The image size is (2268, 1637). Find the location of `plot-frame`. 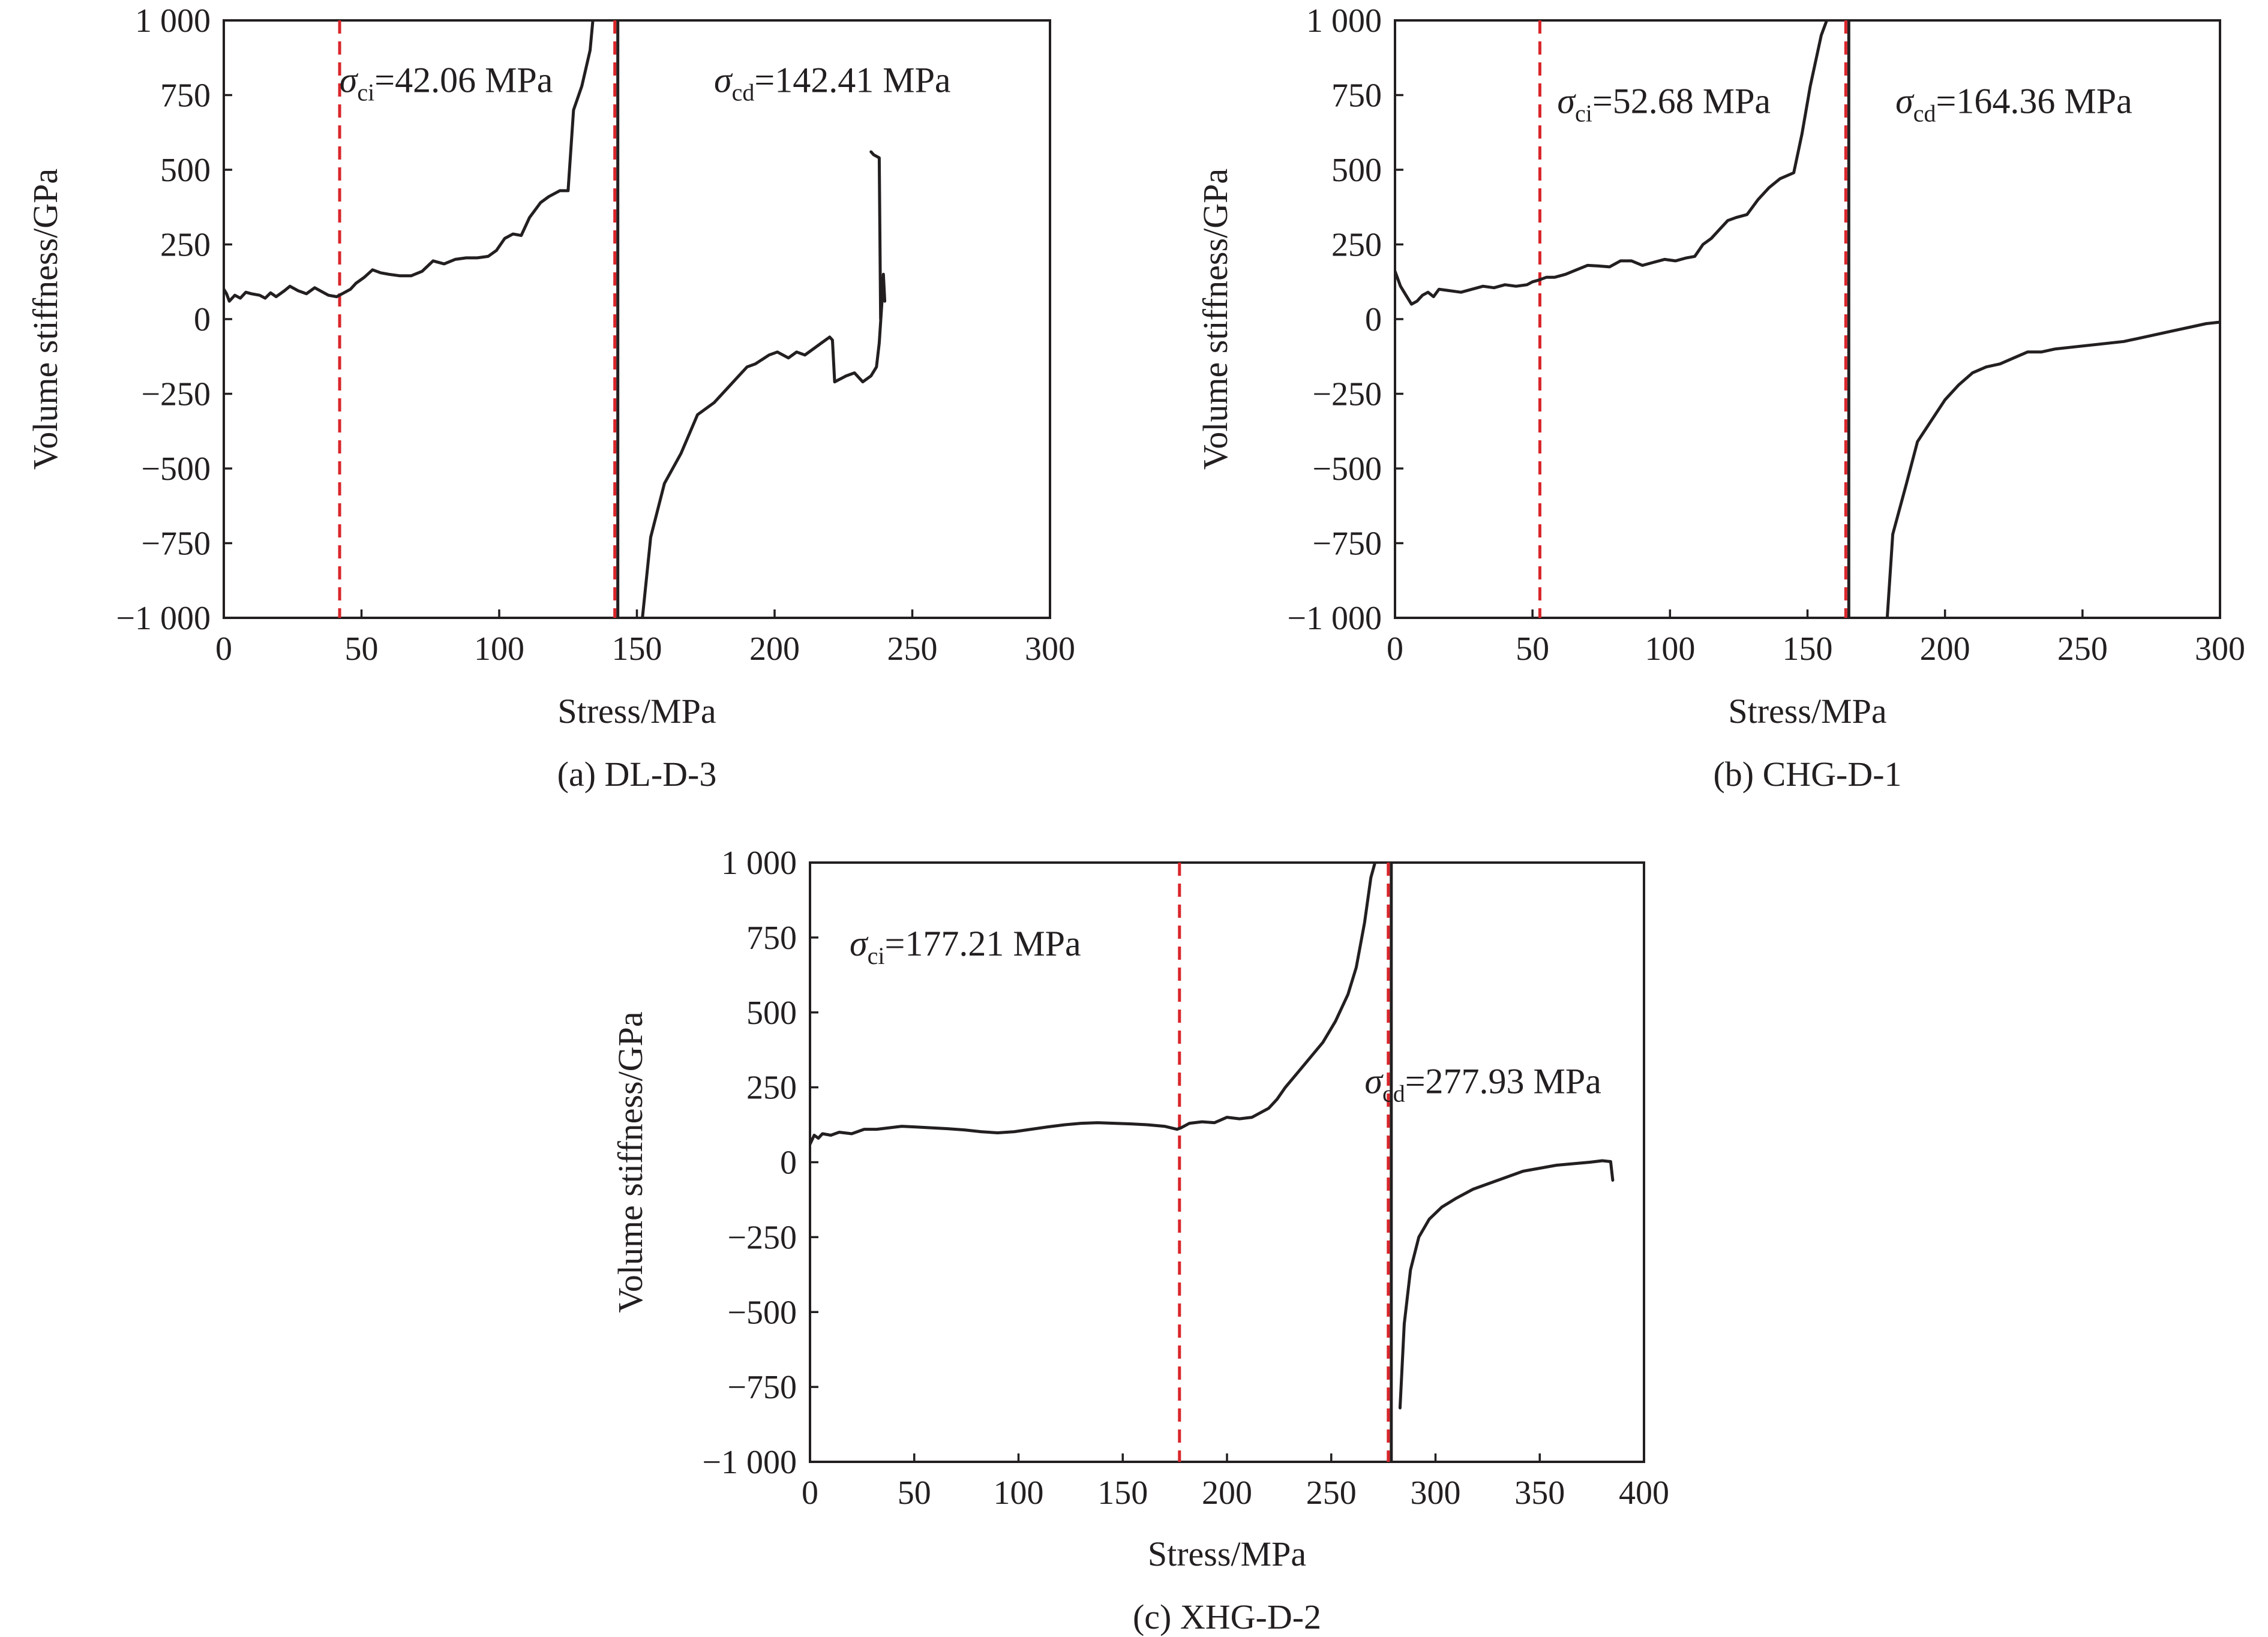

plot-frame is located at coordinates (637, 319).